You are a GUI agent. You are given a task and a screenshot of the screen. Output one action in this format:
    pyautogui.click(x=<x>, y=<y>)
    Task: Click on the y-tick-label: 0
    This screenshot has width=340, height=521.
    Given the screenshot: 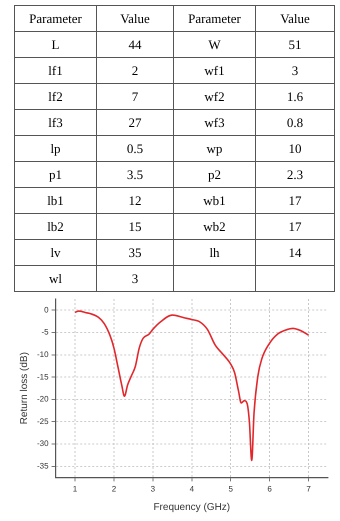 What is the action you would take?
    pyautogui.click(x=47, y=309)
    